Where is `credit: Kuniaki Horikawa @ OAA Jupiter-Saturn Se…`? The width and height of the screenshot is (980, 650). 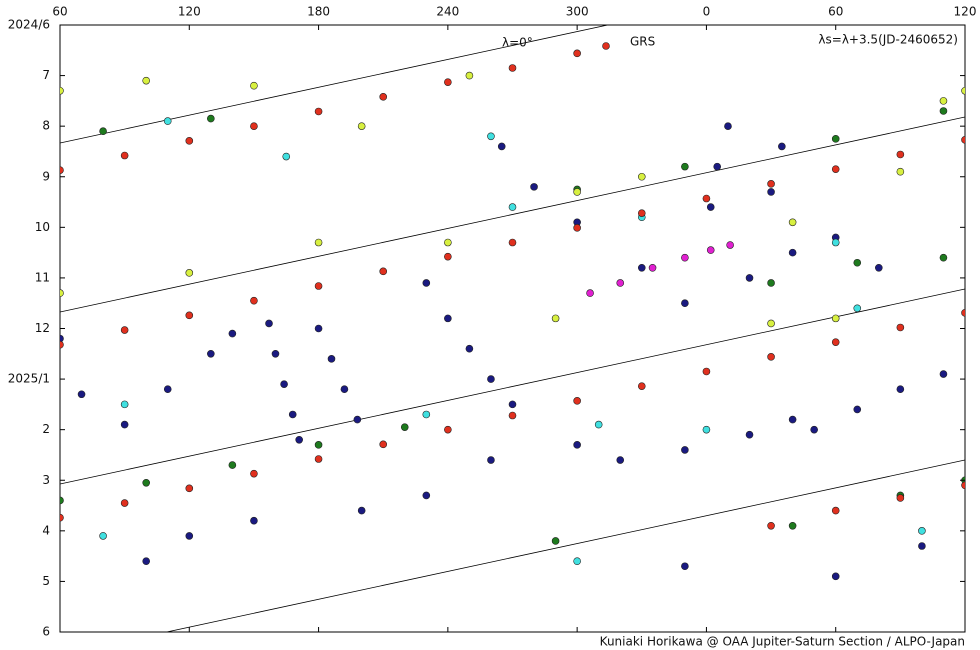
credit: Kuniaki Horikawa @ OAA Jupiter-Saturn Se… is located at coordinates (782, 642).